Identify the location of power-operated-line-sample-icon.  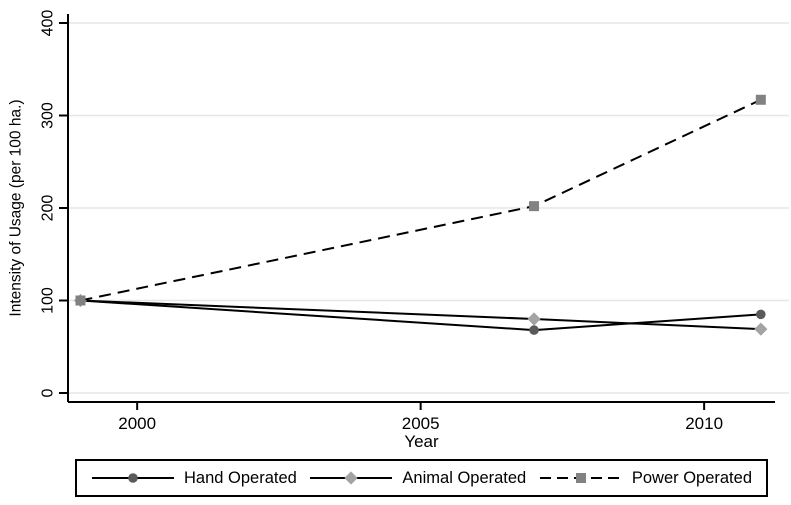
(580, 478).